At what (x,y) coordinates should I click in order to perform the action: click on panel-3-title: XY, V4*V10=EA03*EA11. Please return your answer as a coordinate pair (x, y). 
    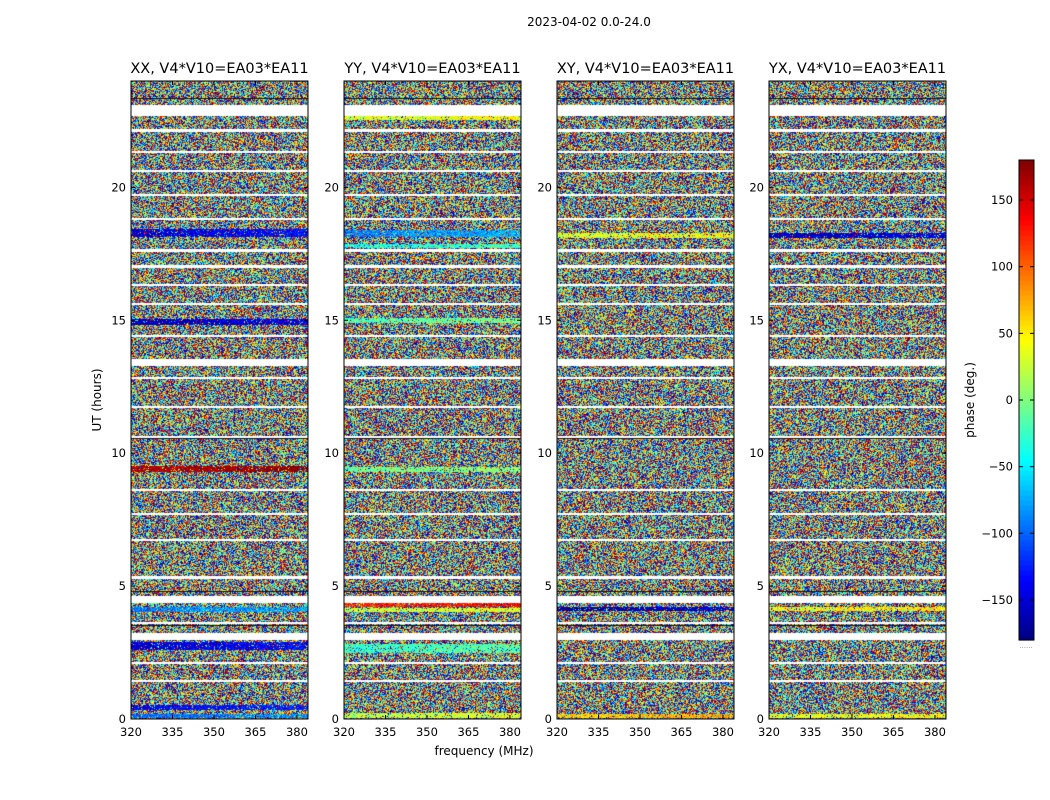
    Looking at the image, I should click on (645, 69).